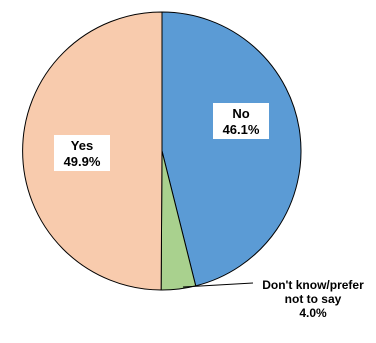  I want to click on leader-line, so click(218, 285).